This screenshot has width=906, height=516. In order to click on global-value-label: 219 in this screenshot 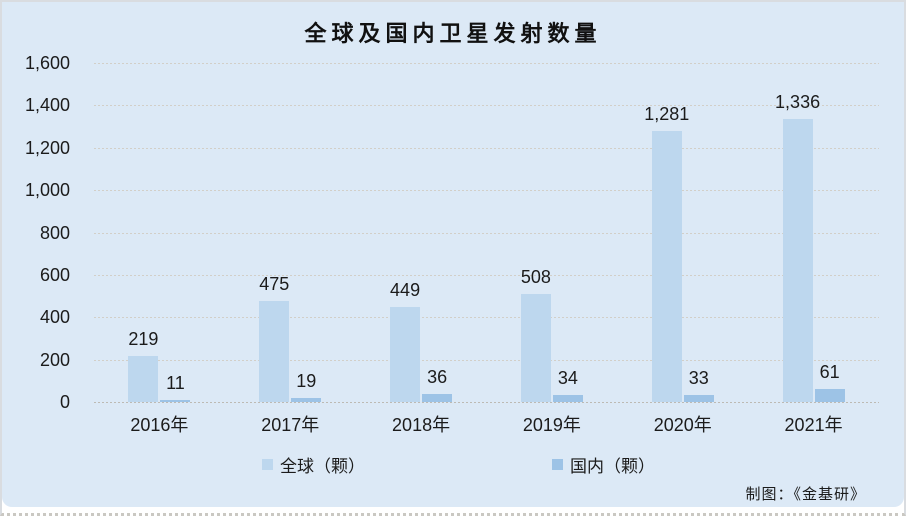, I will do `click(143, 338)`.